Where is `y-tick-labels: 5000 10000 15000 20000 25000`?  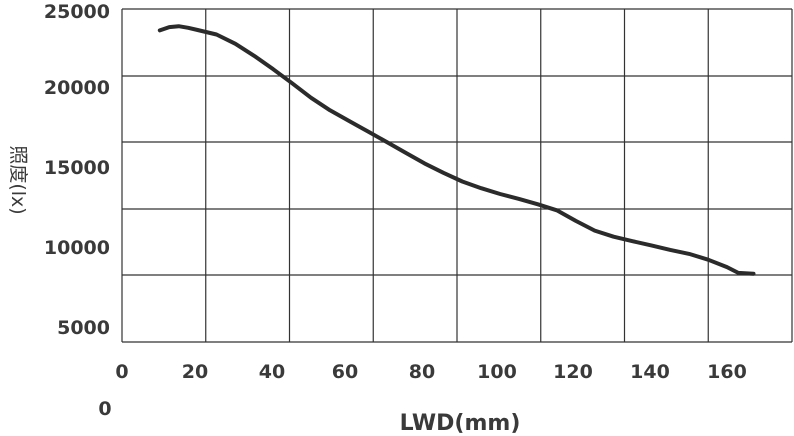
y-tick-labels: 5000 10000 15000 20000 25000 is located at coordinates (77, 170).